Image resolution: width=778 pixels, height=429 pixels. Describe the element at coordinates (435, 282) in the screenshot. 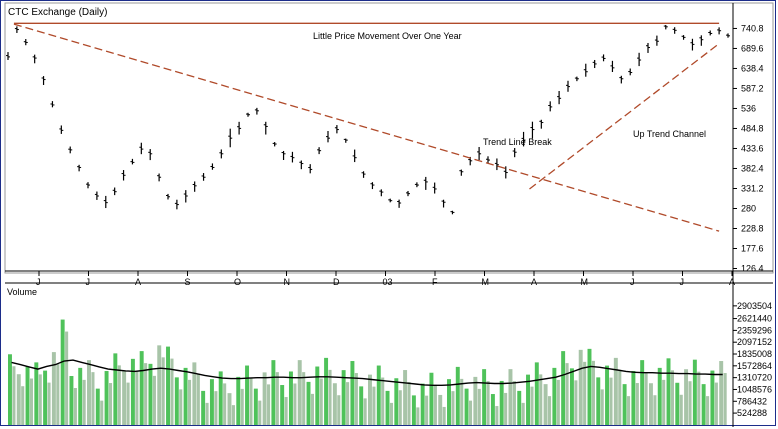

I see `x-tick-label: F` at that location.